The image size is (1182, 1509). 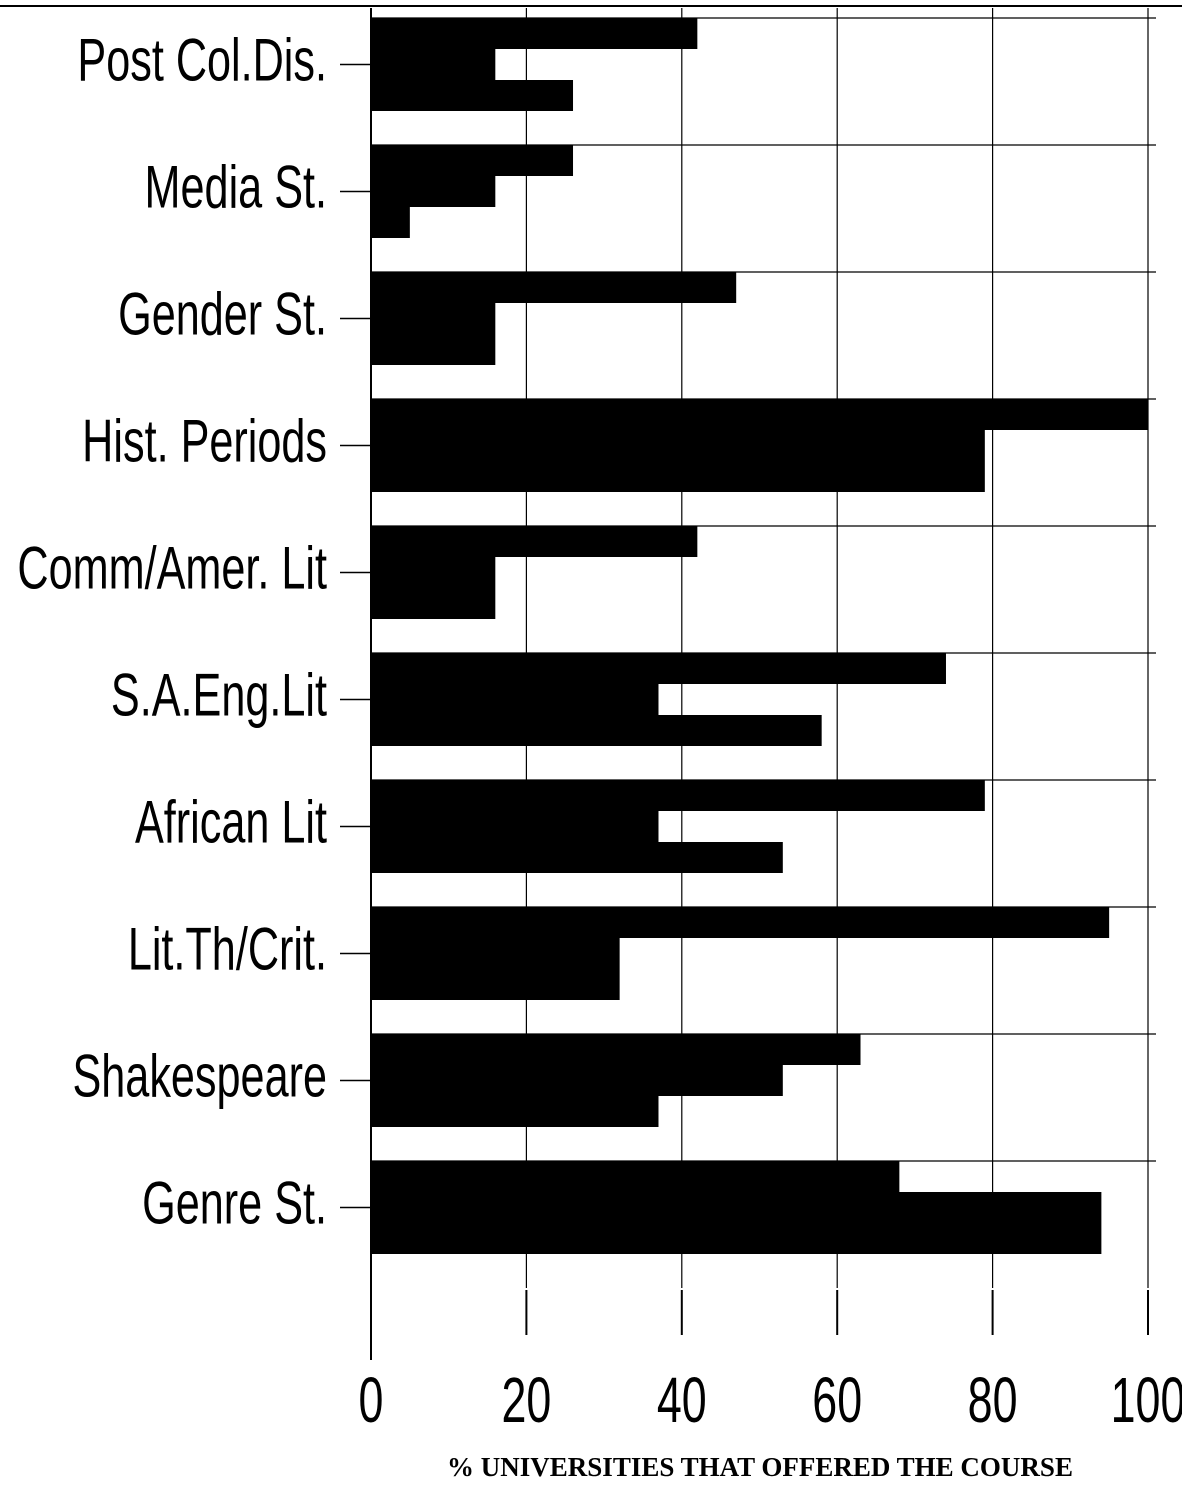 What do you see at coordinates (1146, 1400) in the screenshot?
I see `x-tick-label: 100` at bounding box center [1146, 1400].